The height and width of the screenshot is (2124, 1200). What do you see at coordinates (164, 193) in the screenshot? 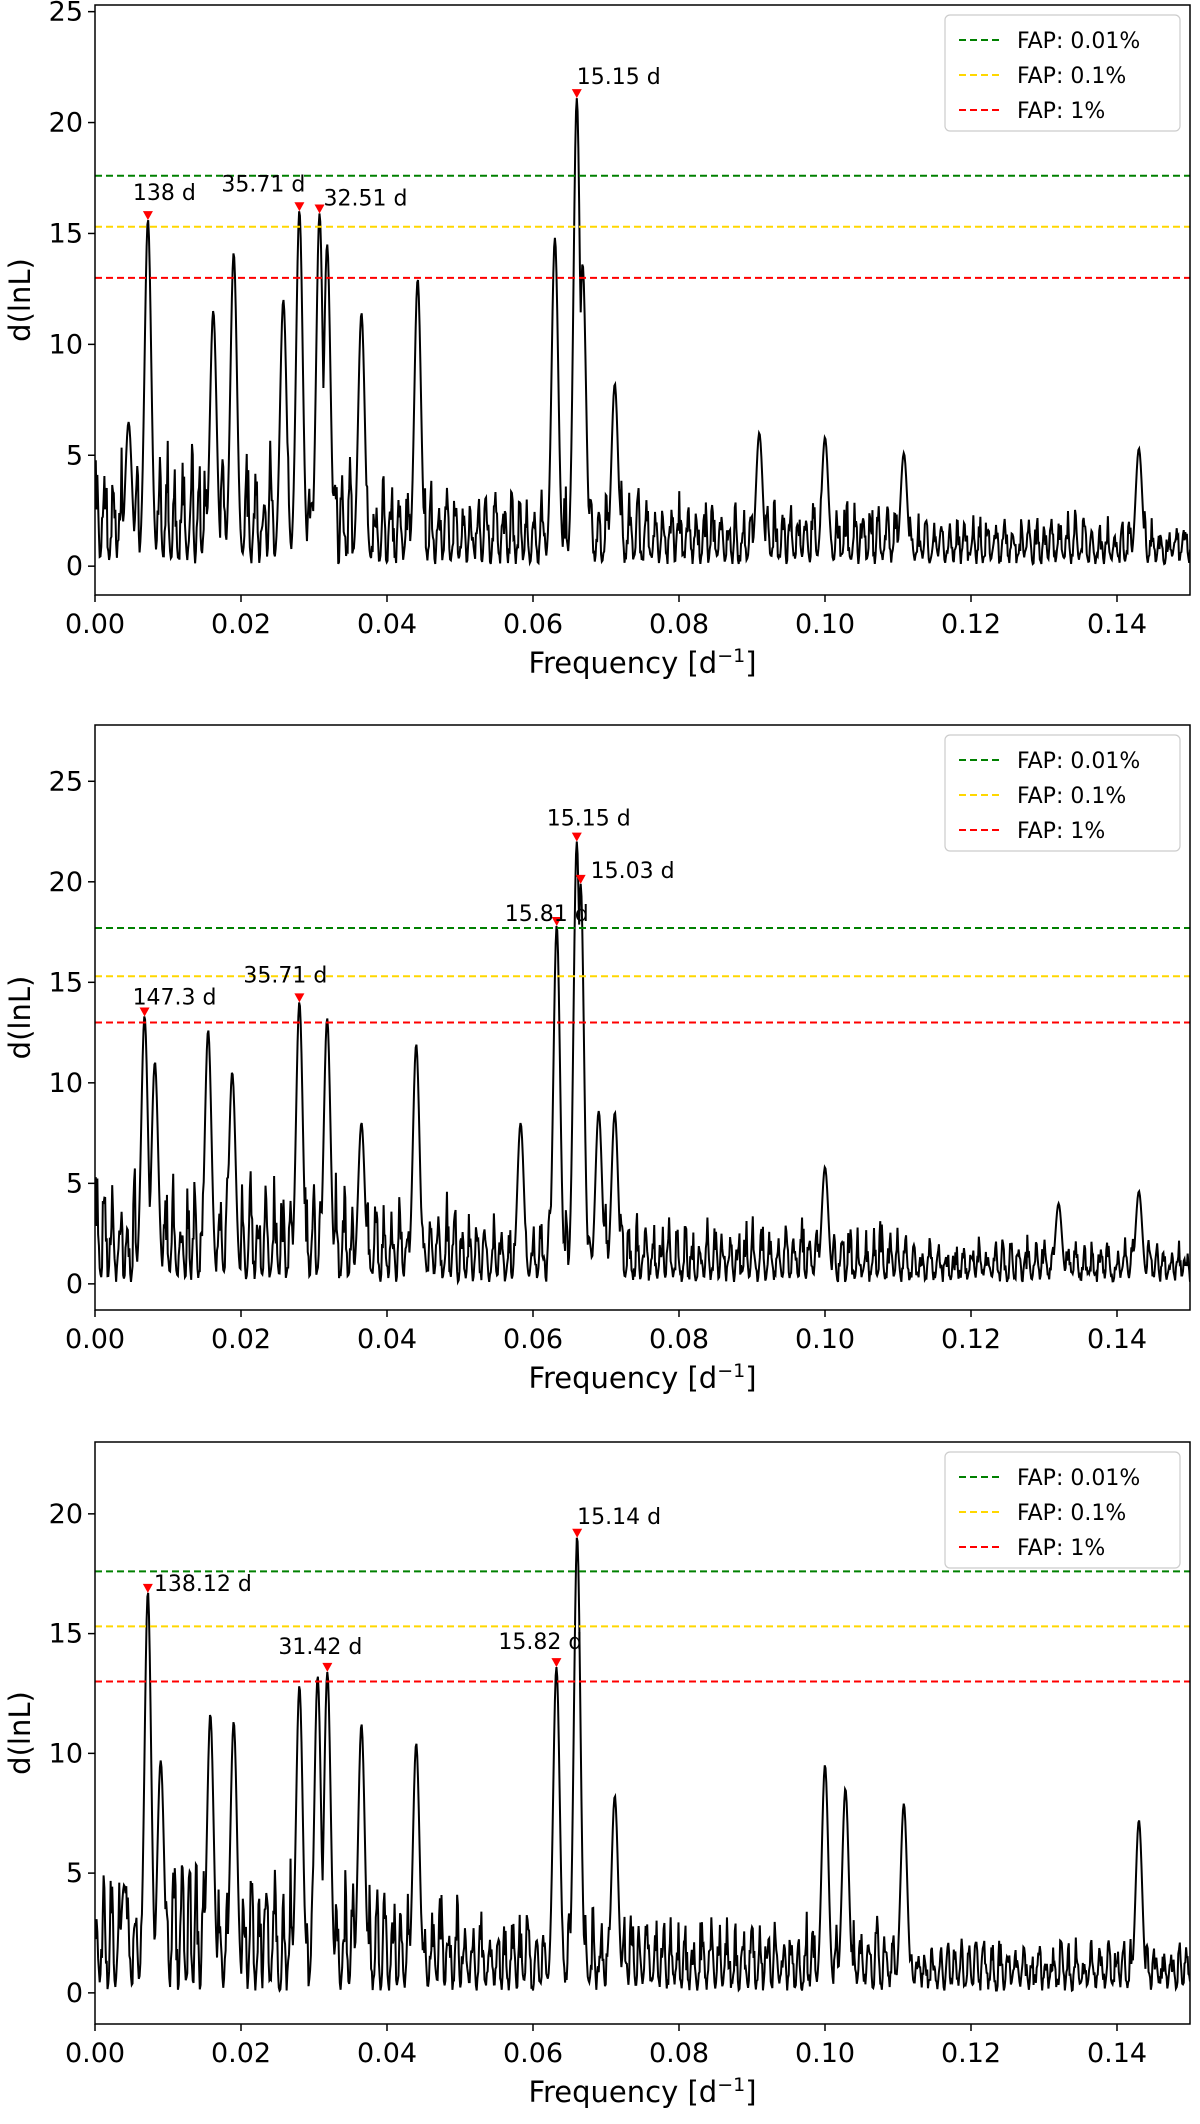
I see `peak-label: 138 d` at bounding box center [164, 193].